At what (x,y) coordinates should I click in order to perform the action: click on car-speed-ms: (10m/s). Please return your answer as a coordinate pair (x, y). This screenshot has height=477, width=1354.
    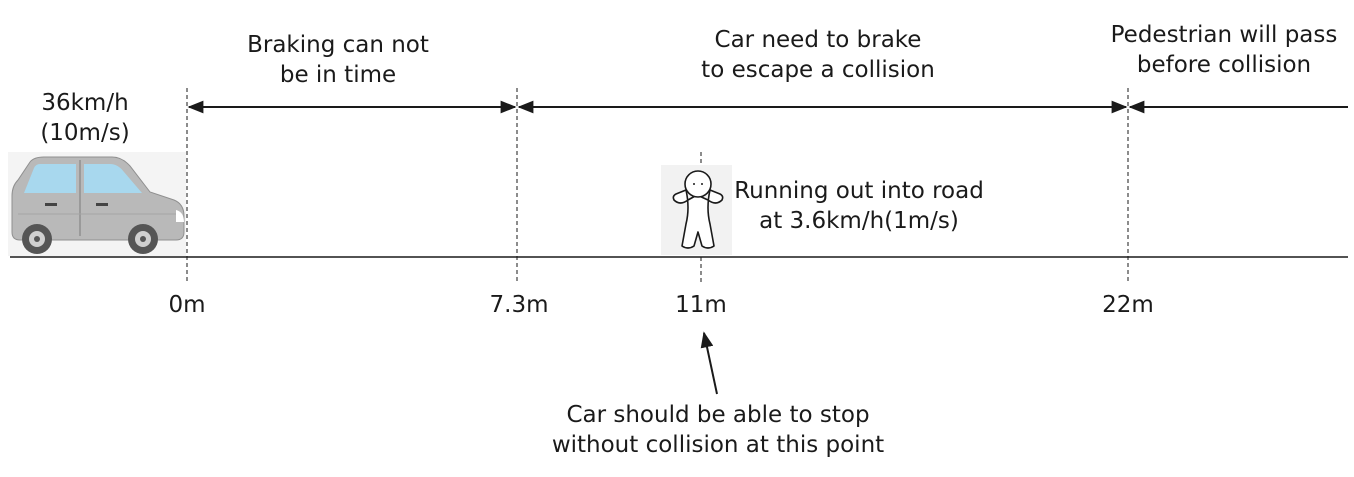
    Looking at the image, I should click on (85, 133).